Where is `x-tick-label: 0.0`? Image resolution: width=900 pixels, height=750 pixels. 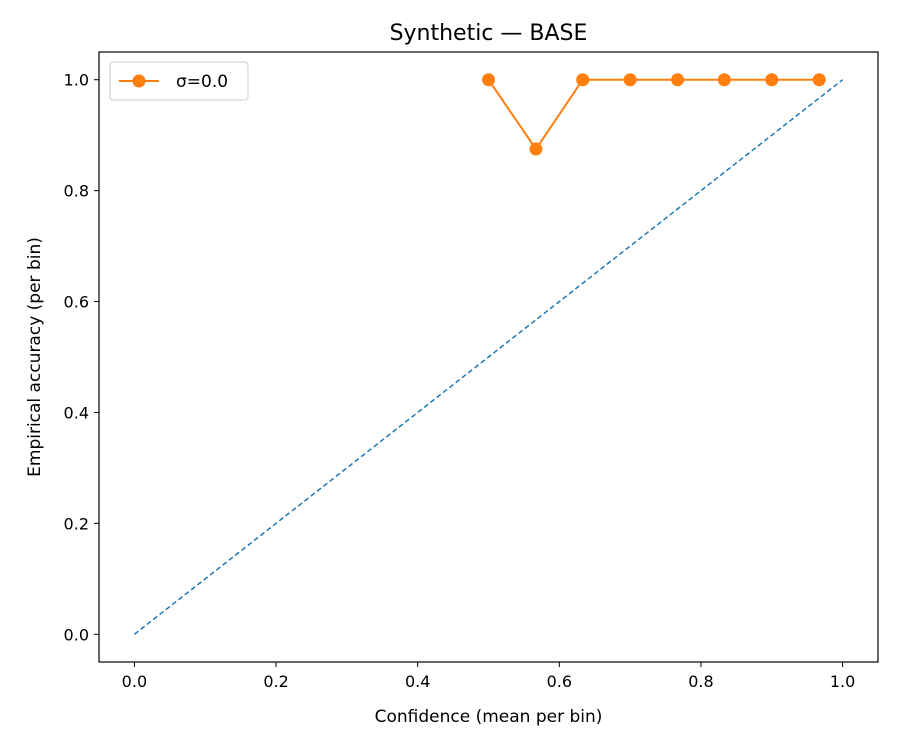 x-tick-label: 0.0 is located at coordinates (134, 681).